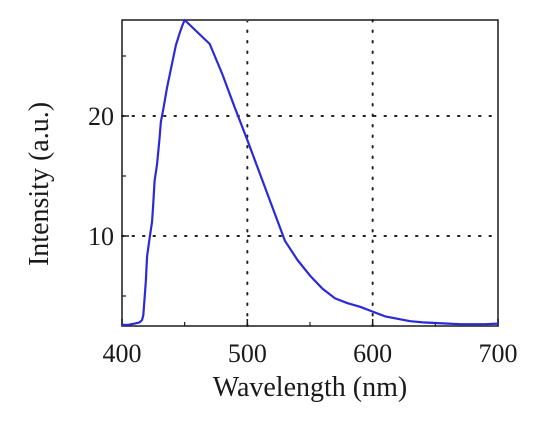 Image resolution: width=550 pixels, height=432 pixels. Describe the element at coordinates (372, 353) in the screenshot. I see `x-tick-label: 600` at that location.